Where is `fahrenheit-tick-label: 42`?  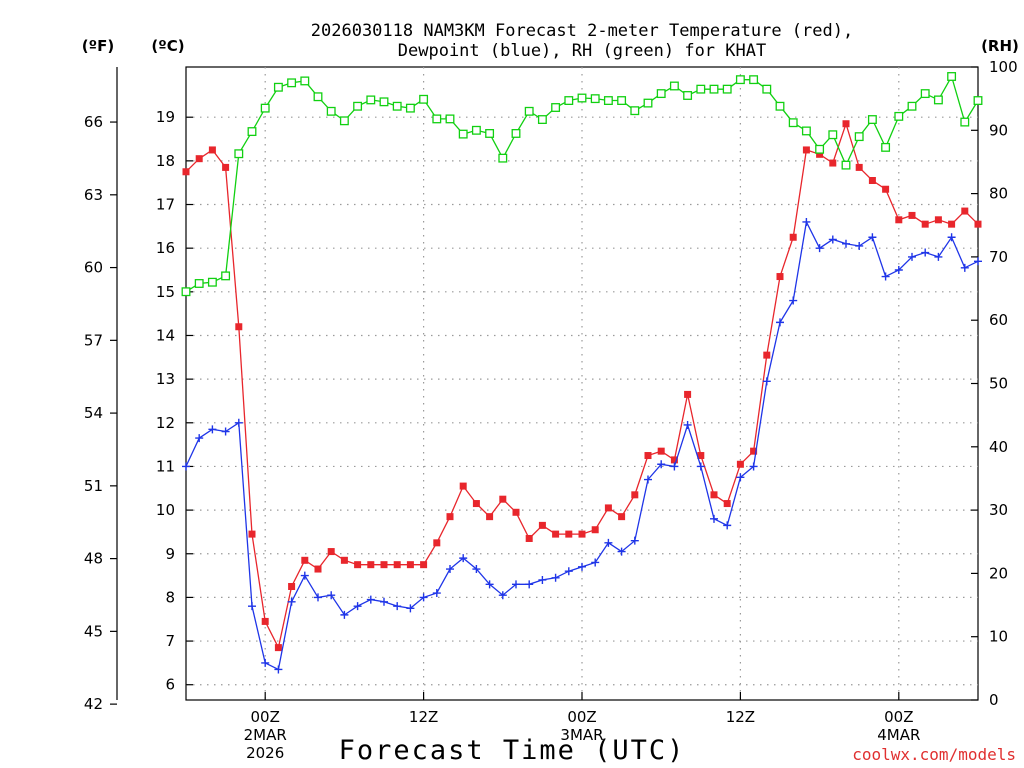
fahrenheit-tick-label: 42 is located at coordinates (93, 704).